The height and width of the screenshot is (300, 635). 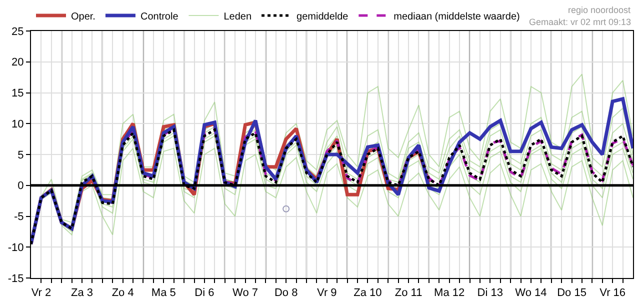 I want to click on x-tick-label: Di 13, so click(x=490, y=293).